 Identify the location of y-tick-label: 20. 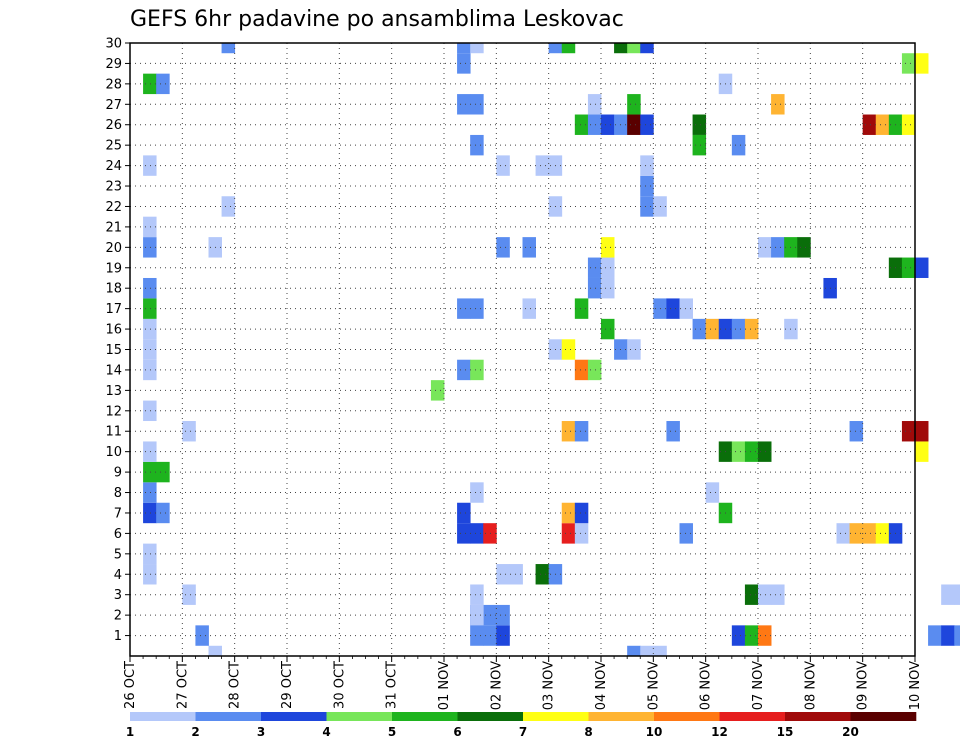
(113, 248).